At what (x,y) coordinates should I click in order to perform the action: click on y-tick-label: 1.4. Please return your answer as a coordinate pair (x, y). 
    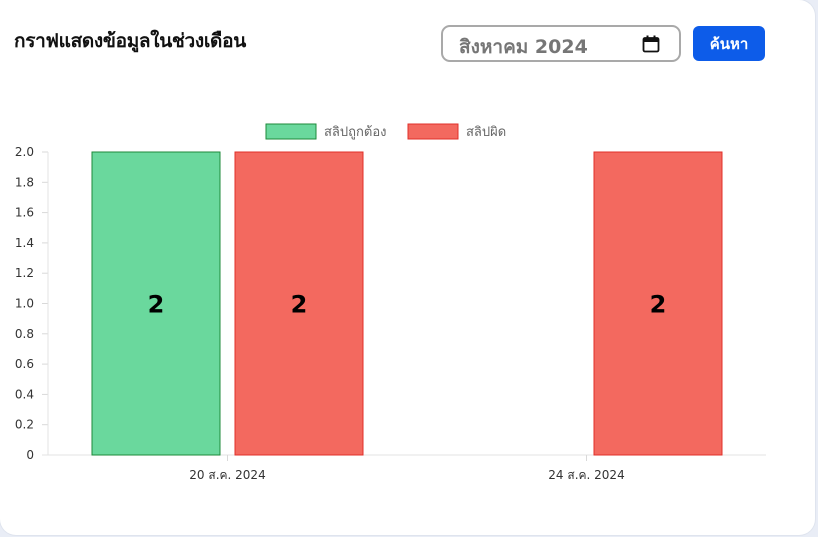
    Looking at the image, I should click on (24, 243).